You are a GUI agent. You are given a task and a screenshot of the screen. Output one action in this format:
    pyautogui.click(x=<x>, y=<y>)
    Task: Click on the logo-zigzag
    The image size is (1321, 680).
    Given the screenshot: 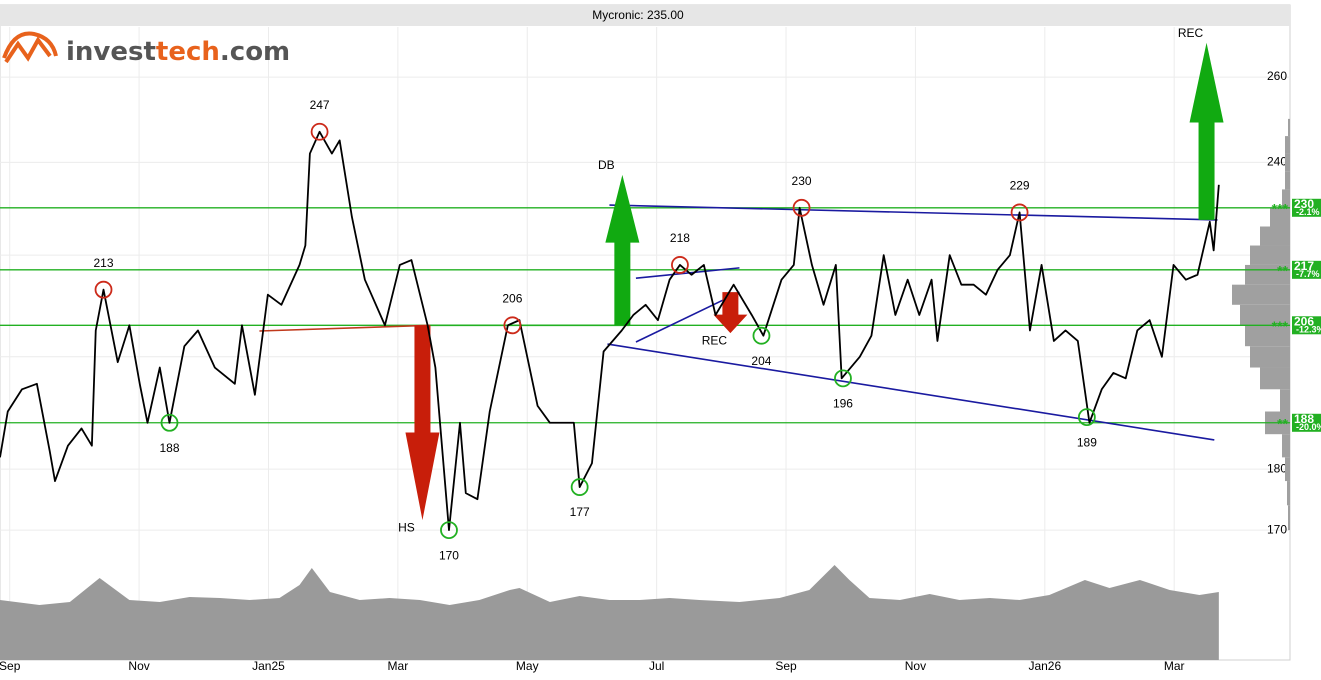 What is the action you would take?
    pyautogui.click(x=28, y=50)
    